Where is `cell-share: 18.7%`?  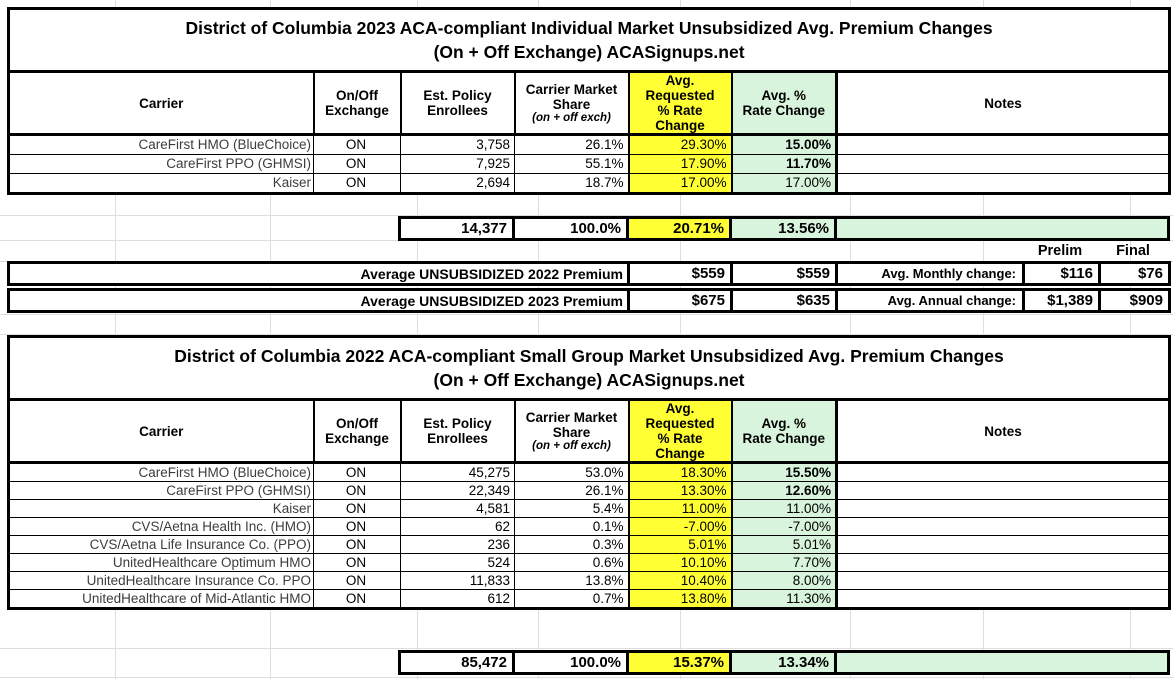 cell-share: 18.7% is located at coordinates (571, 183).